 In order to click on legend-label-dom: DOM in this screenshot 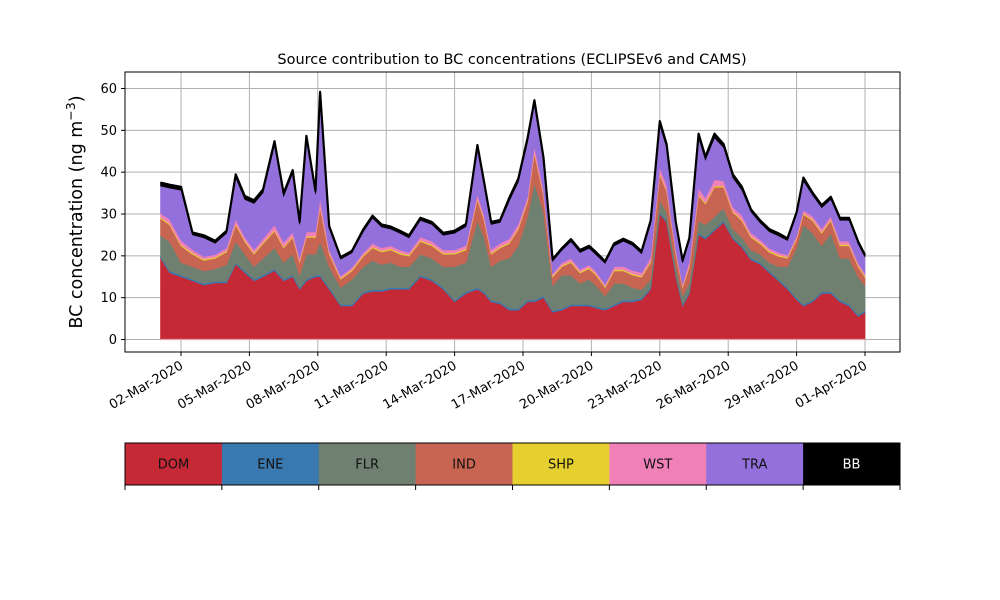, I will do `click(173, 465)`.